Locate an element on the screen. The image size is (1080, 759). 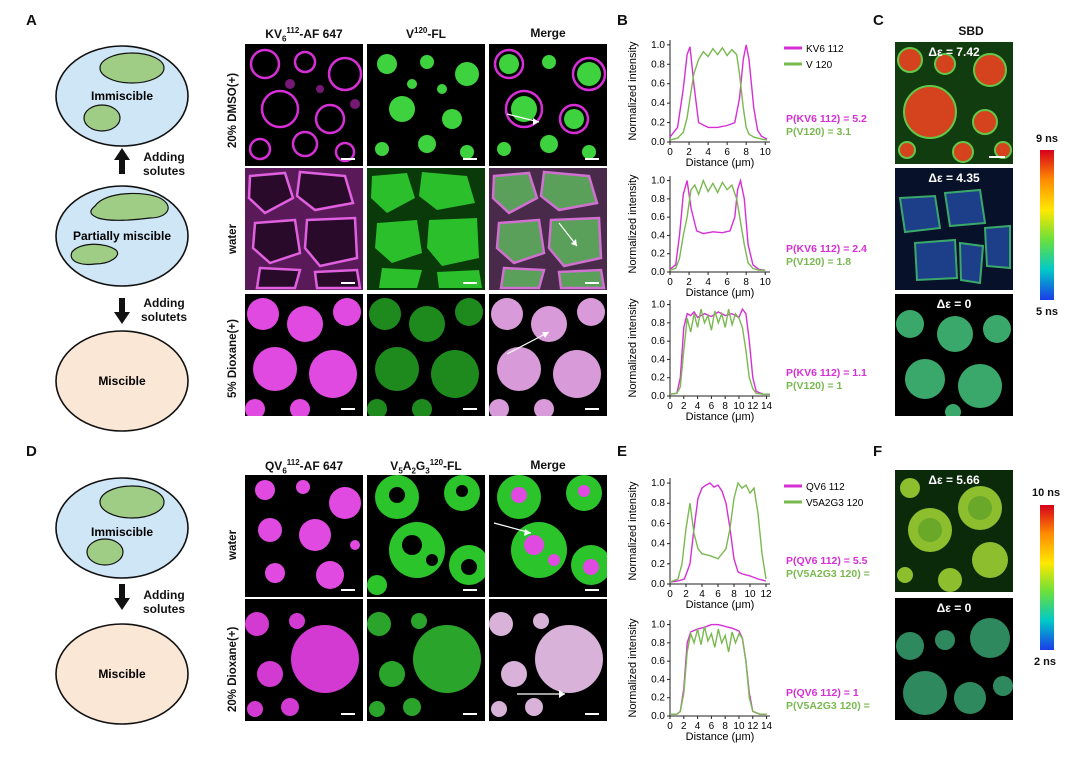
row-label-water: water is located at coordinates (233, 238).